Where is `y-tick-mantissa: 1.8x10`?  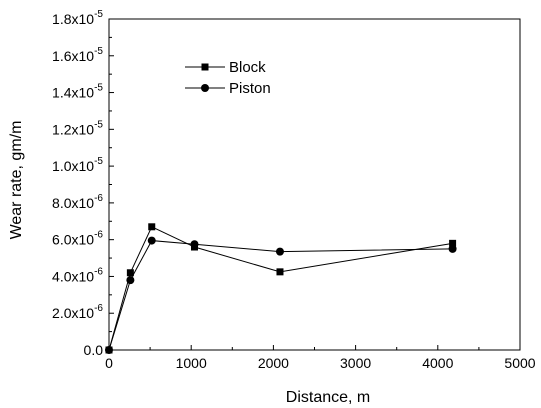
y-tick-mantissa: 1.8x10 is located at coordinates (73, 19).